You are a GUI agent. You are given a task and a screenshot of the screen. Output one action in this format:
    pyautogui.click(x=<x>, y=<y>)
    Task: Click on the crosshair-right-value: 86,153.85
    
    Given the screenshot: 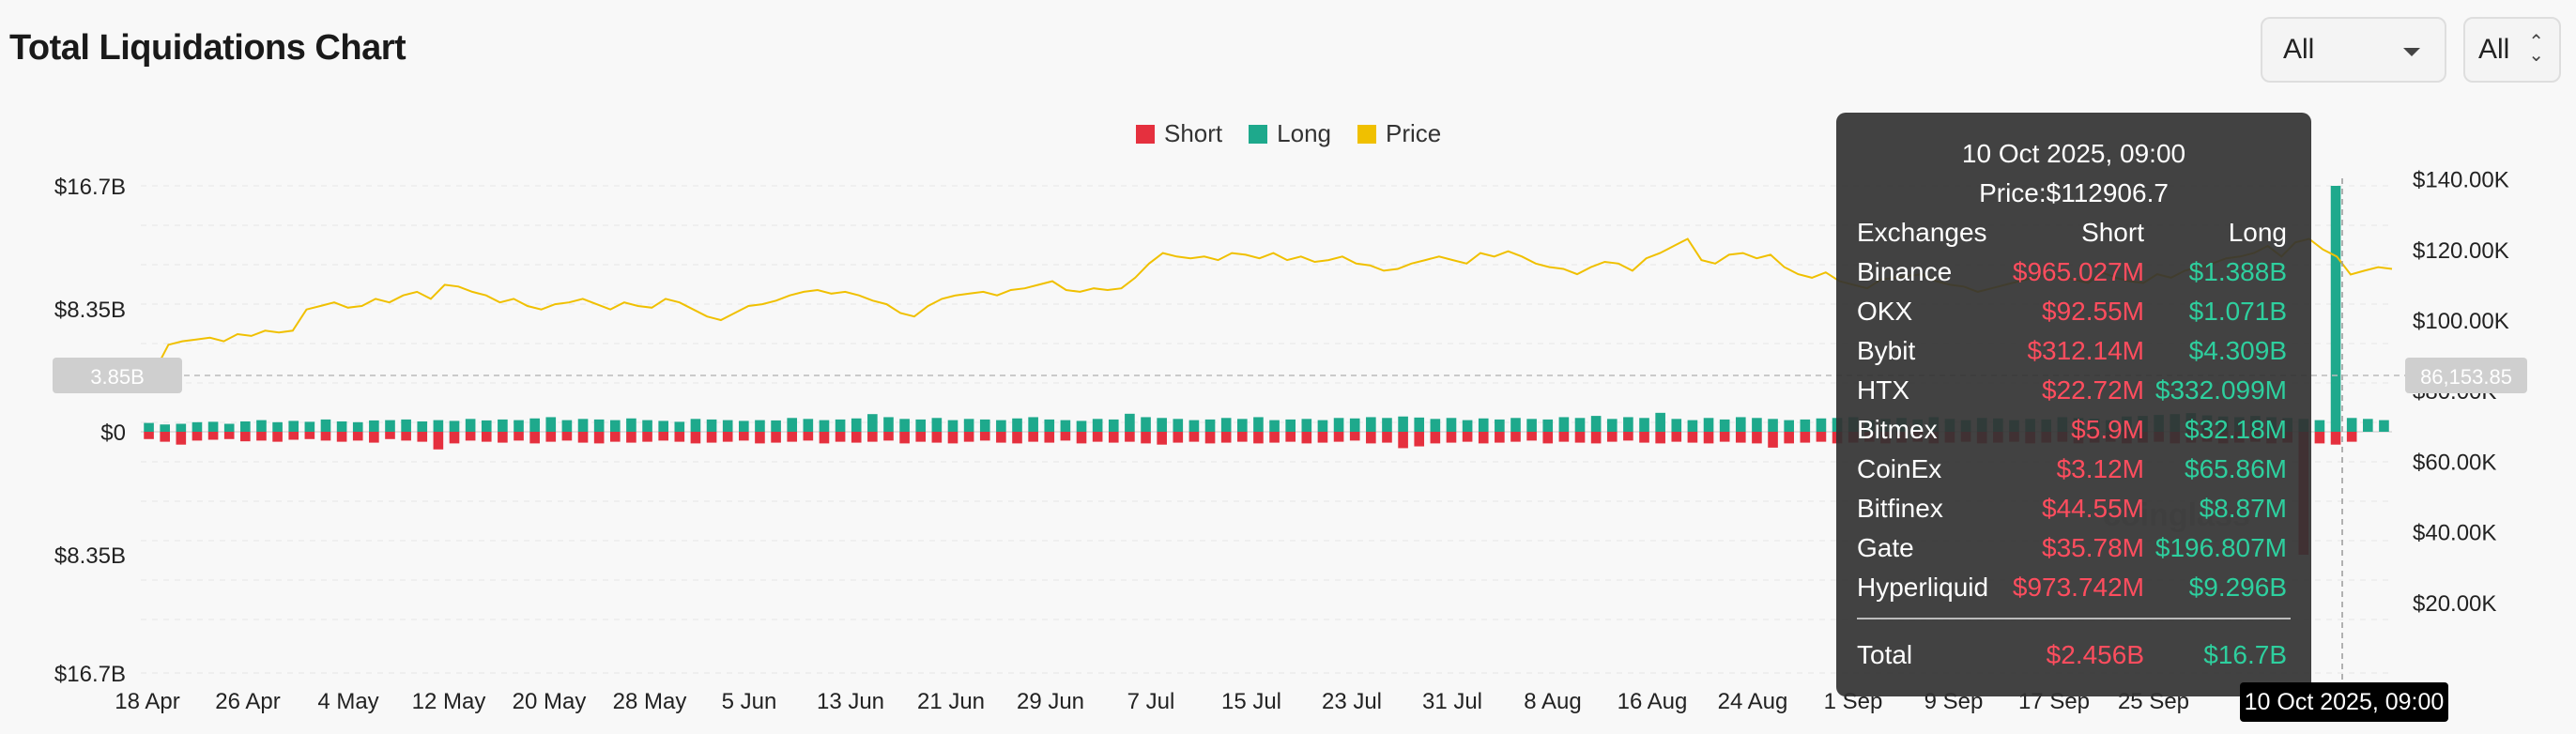 What is the action you would take?
    pyautogui.click(x=2466, y=377)
    